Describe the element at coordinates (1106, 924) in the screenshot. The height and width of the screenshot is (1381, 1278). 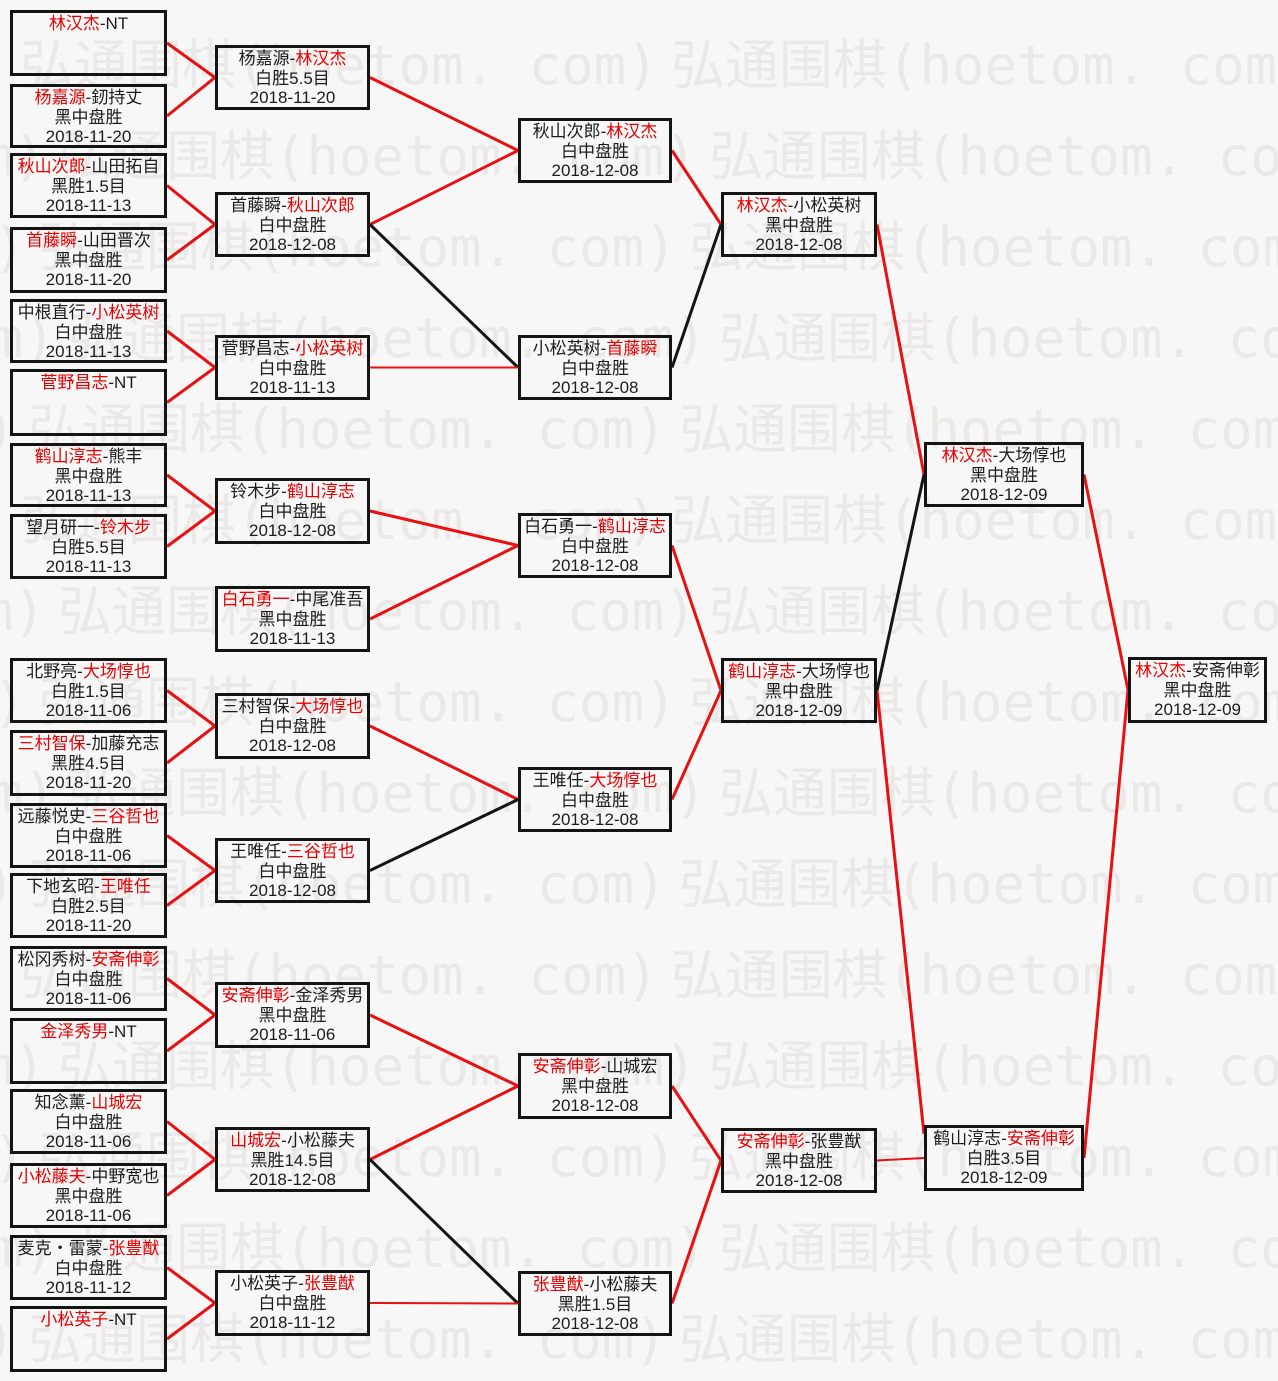
I see `bracket-edge-e2-f1` at that location.